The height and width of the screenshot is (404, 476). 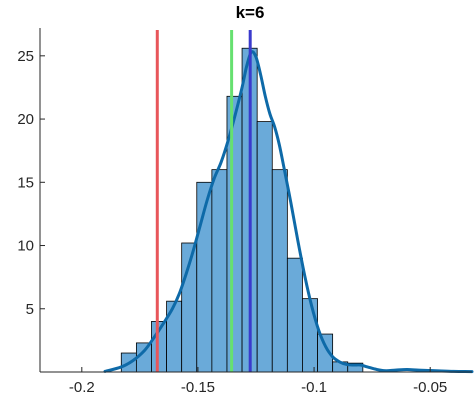 I want to click on y-tick-label: 10, so click(x=25, y=246).